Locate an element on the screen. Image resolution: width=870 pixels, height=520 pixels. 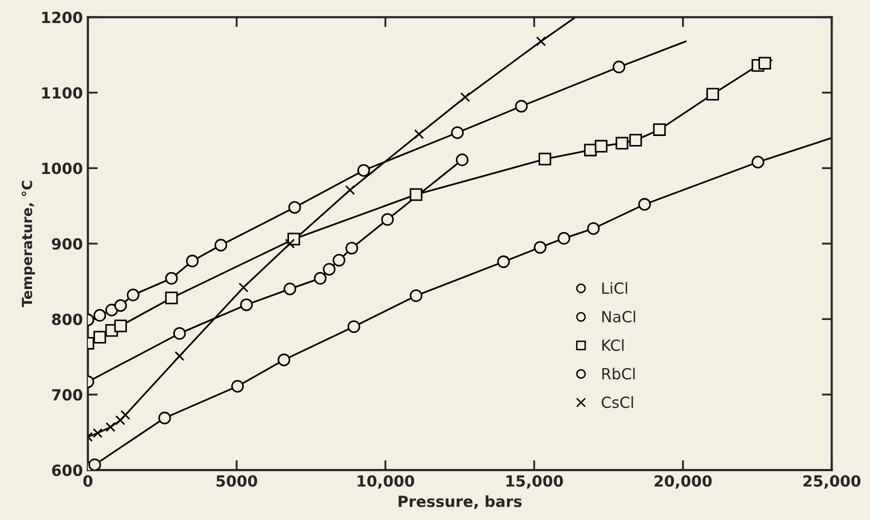
y-tick-label: 700 is located at coordinates (67, 395).